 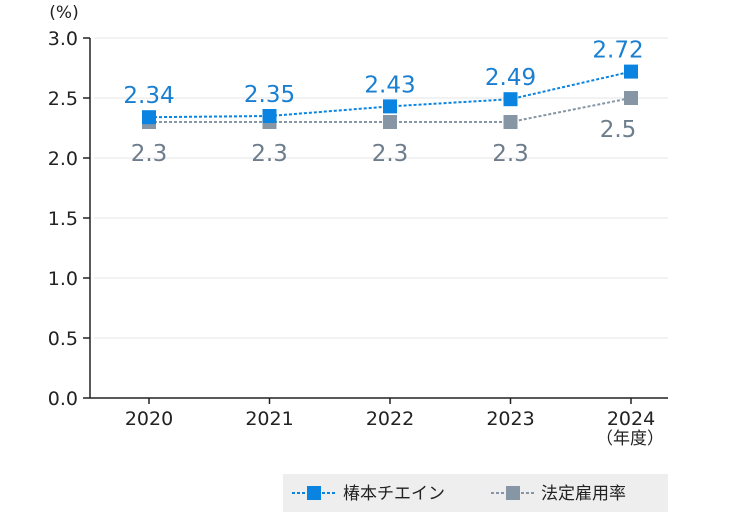 What do you see at coordinates (390, 419) in the screenshot?
I see `x-tick-label: 2022` at bounding box center [390, 419].